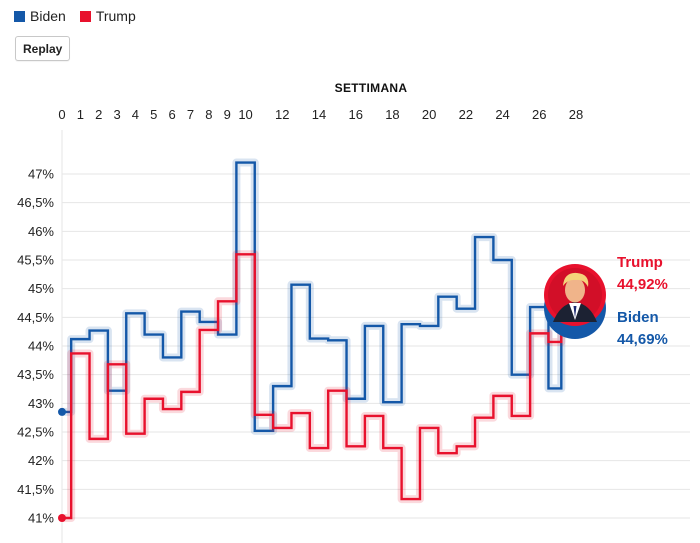 Image resolution: width=700 pixels, height=543 pixels. Describe the element at coordinates (41, 460) in the screenshot. I see `y-tick-10: 42%` at that location.